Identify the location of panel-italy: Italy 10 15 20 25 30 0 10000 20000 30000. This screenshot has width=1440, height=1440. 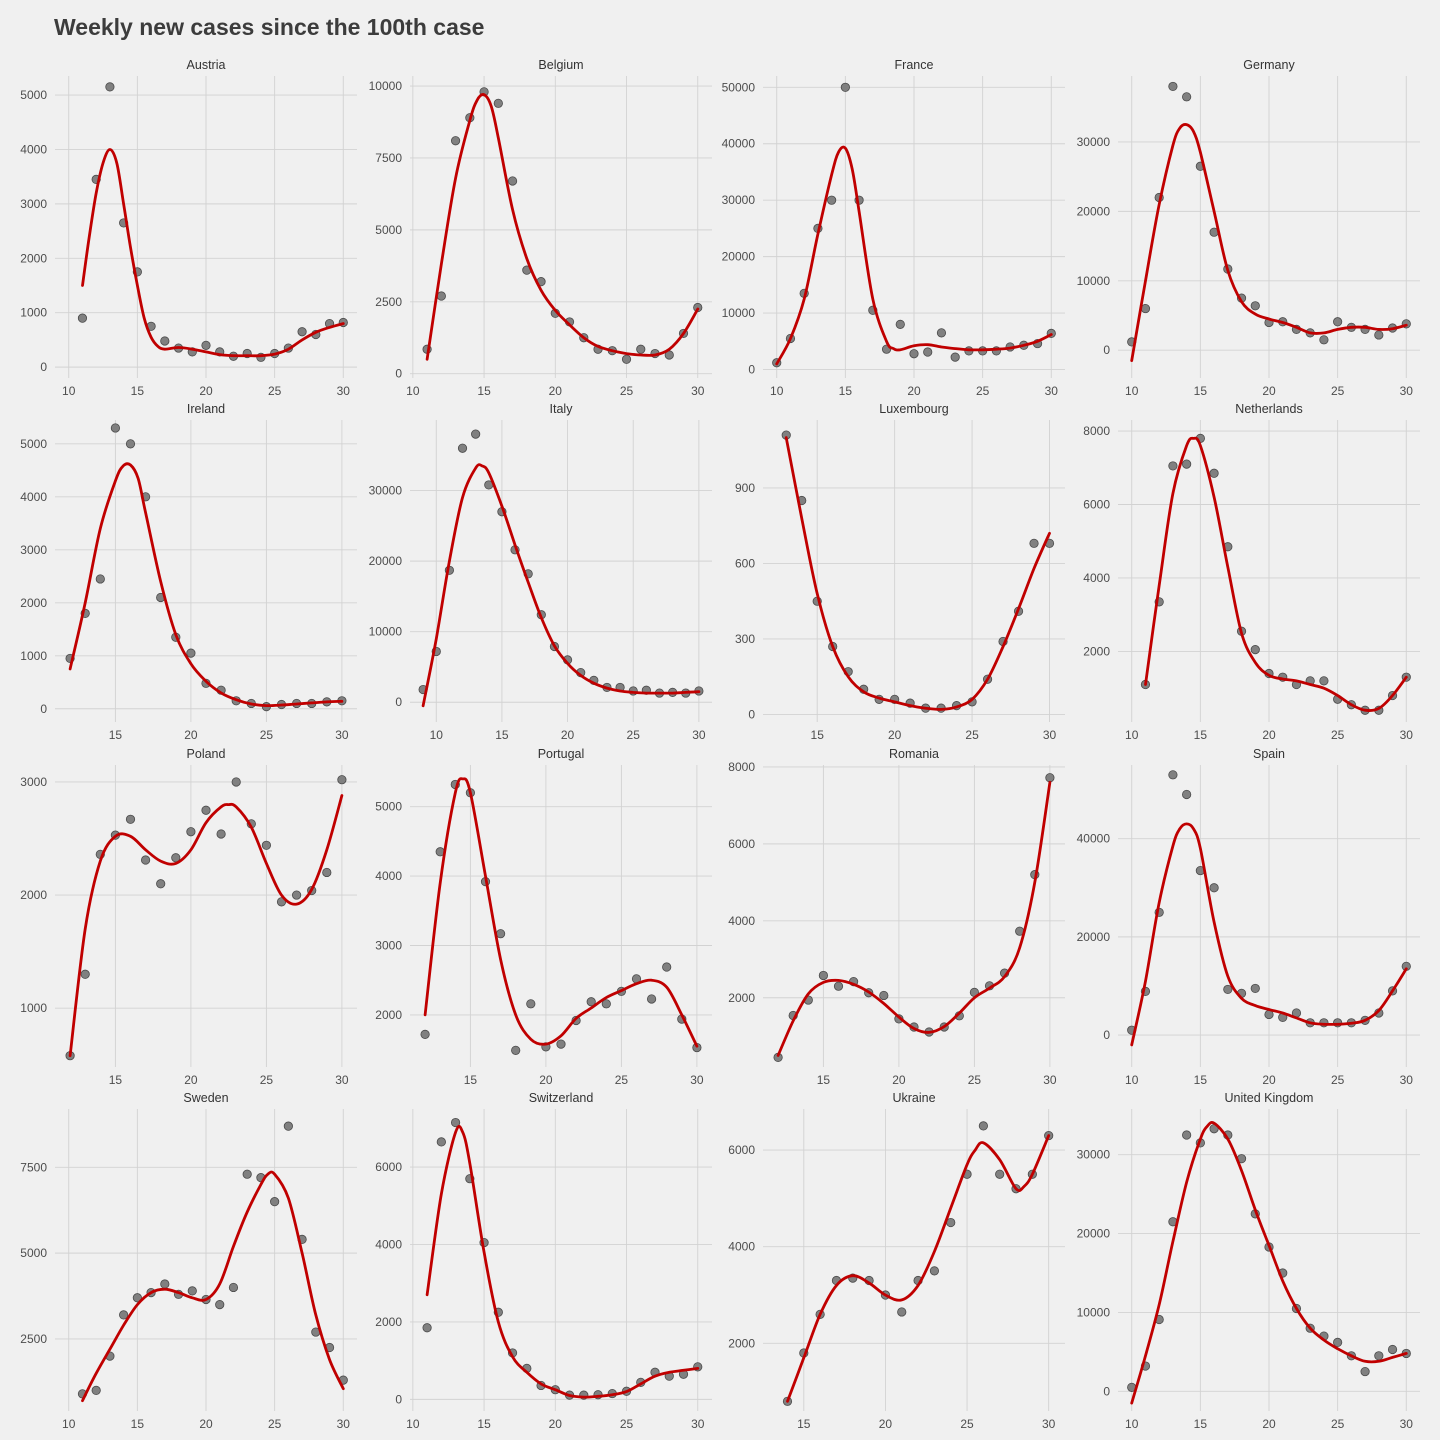
(540, 572).